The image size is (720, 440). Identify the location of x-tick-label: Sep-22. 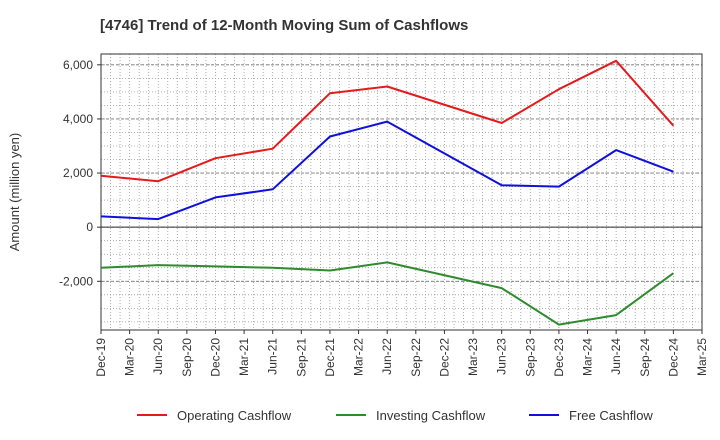
(416, 357).